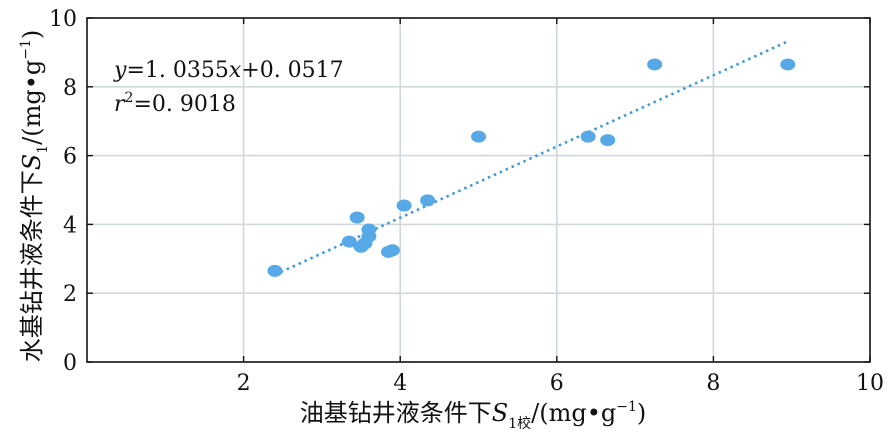  Describe the element at coordinates (32, 102) in the screenshot. I see `y-title-unit: /(mg•g` at that location.